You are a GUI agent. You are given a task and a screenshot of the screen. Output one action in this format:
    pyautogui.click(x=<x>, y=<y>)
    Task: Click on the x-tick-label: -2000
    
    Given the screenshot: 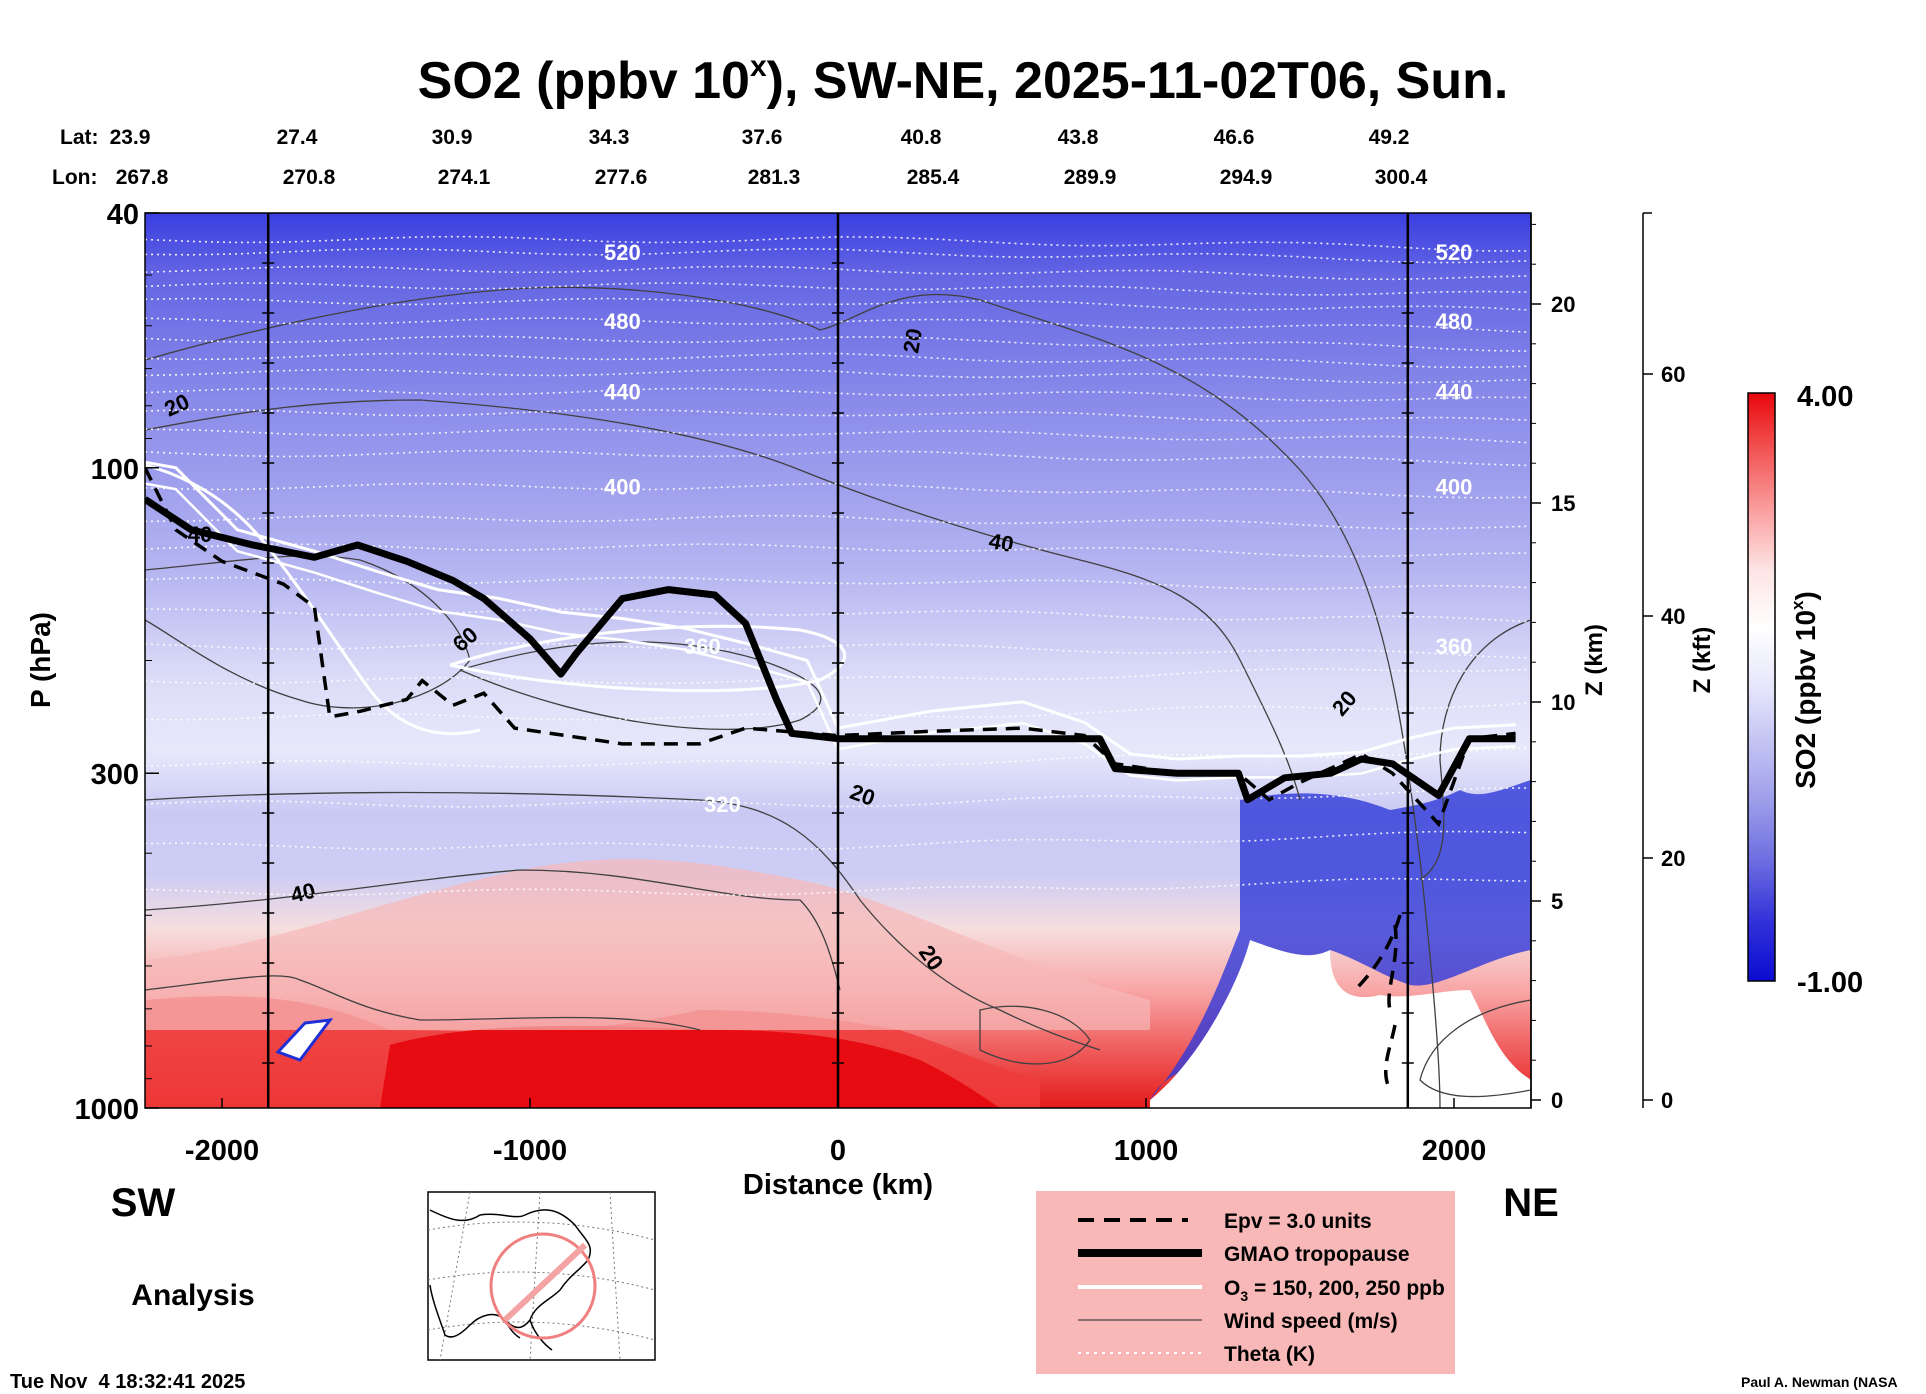 What is the action you would take?
    pyautogui.click(x=222, y=1151)
    